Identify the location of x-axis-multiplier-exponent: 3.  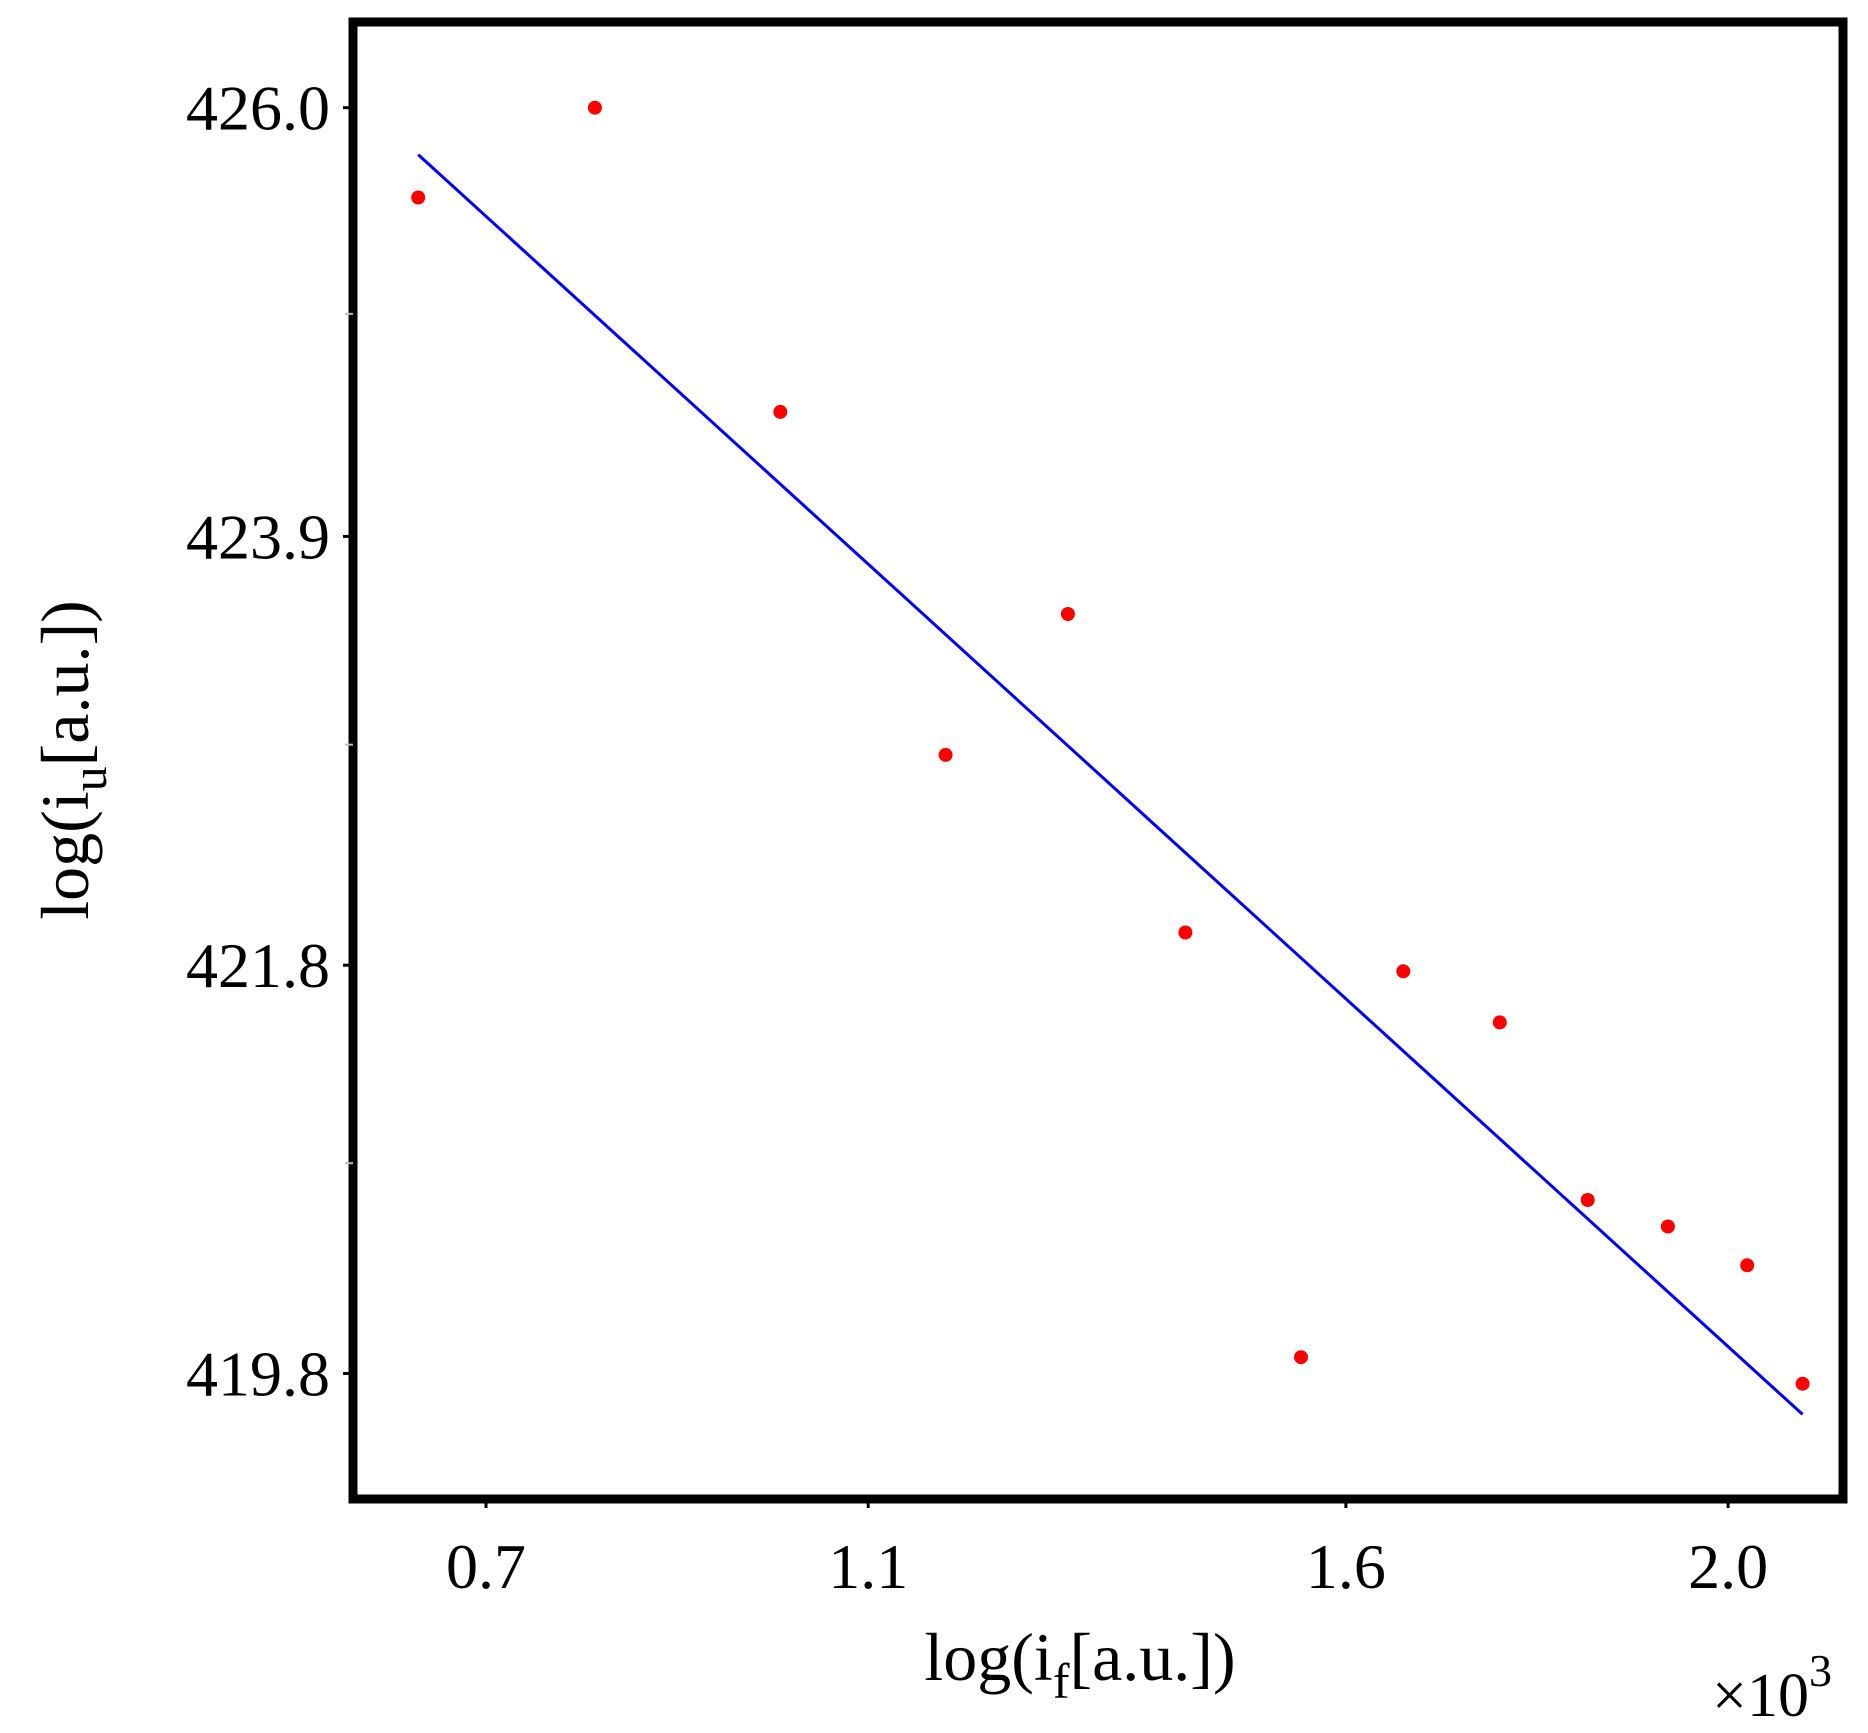
(1820, 1670).